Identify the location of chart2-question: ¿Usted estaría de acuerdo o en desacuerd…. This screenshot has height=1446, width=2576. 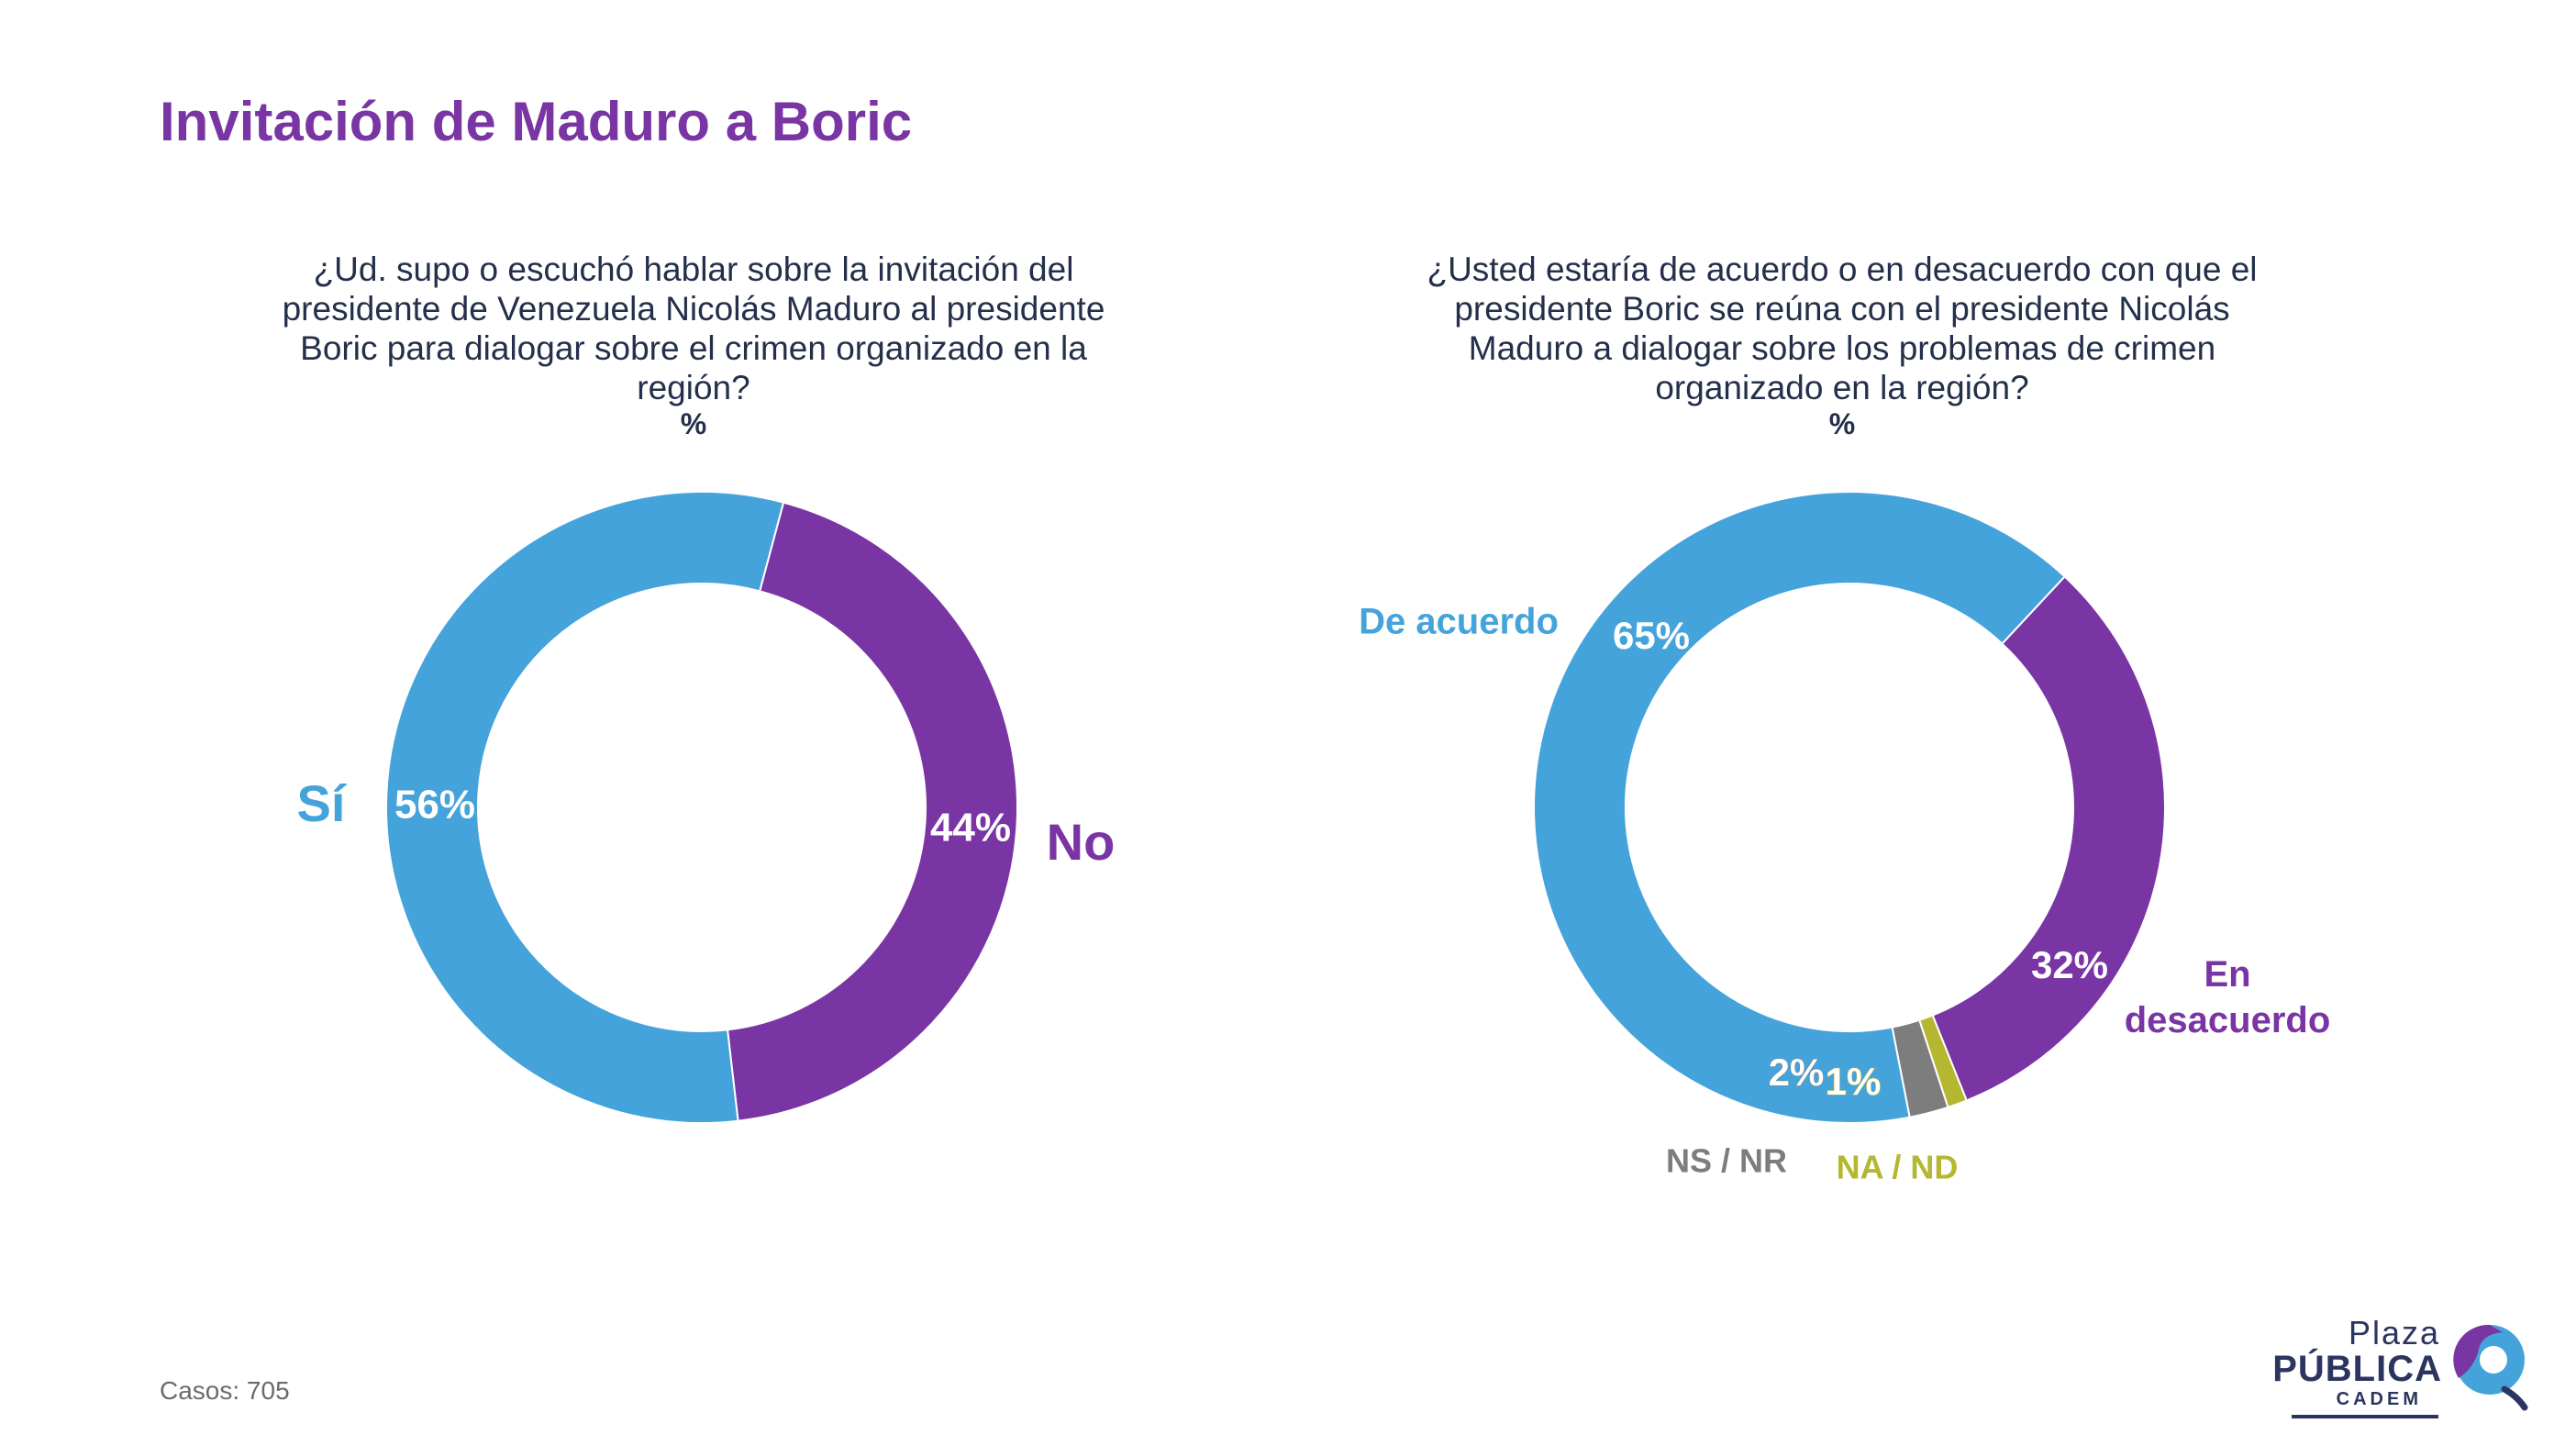
(1842, 328).